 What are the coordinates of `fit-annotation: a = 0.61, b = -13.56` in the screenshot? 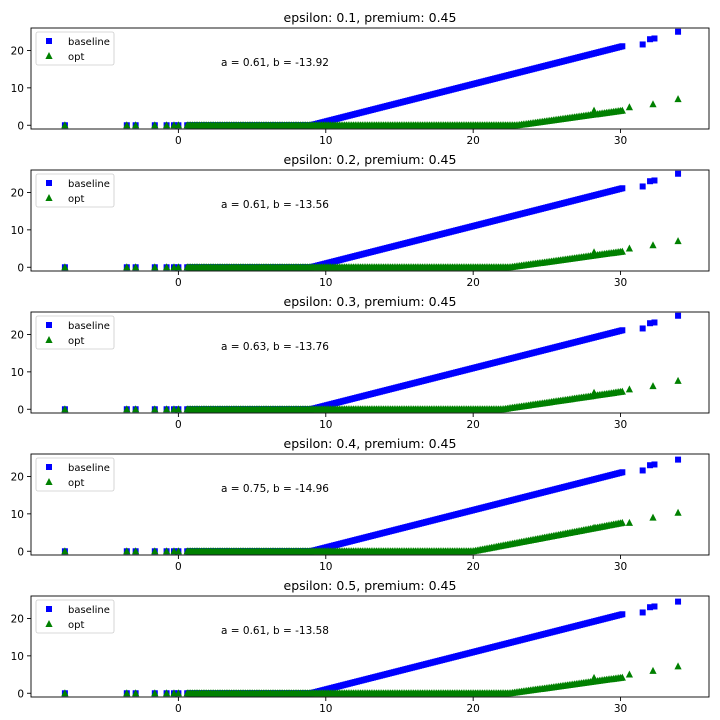 It's located at (275, 205).